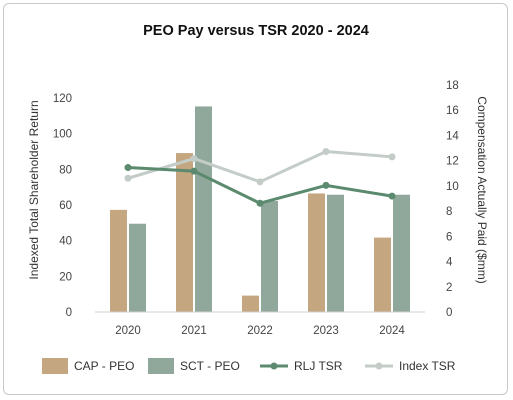 This screenshot has width=513, height=400. Describe the element at coordinates (256, 31) in the screenshot. I see `chart-title: PEO Pay versus TSR 2020 - 2024` at that location.